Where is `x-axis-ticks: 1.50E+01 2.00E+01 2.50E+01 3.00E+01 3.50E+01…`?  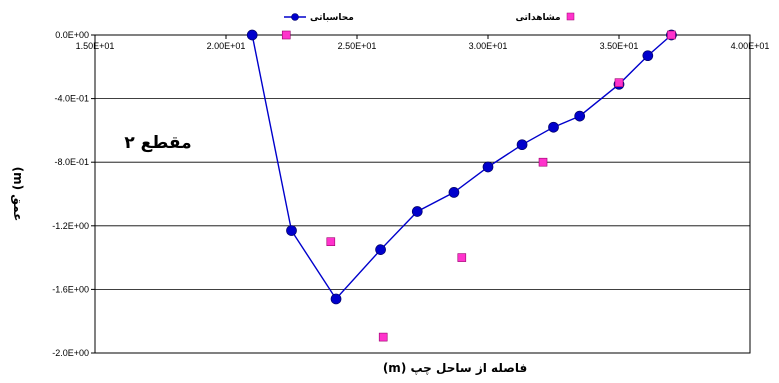
x-axis-ticks: 1.50E+01 2.00E+01 2.50E+01 3.00E+01 3.50E+01… is located at coordinates (423, 43).